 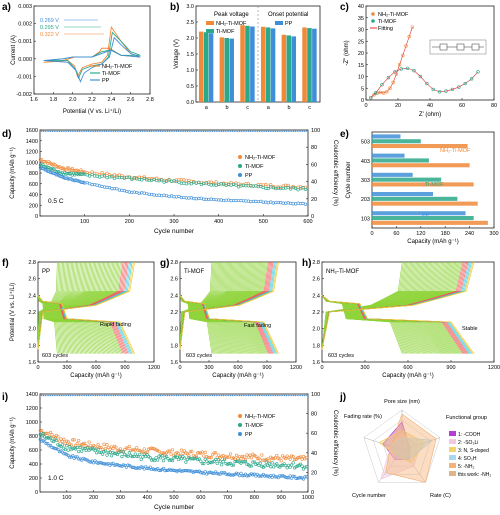 I want to click on category-label: a, so click(x=269, y=108).